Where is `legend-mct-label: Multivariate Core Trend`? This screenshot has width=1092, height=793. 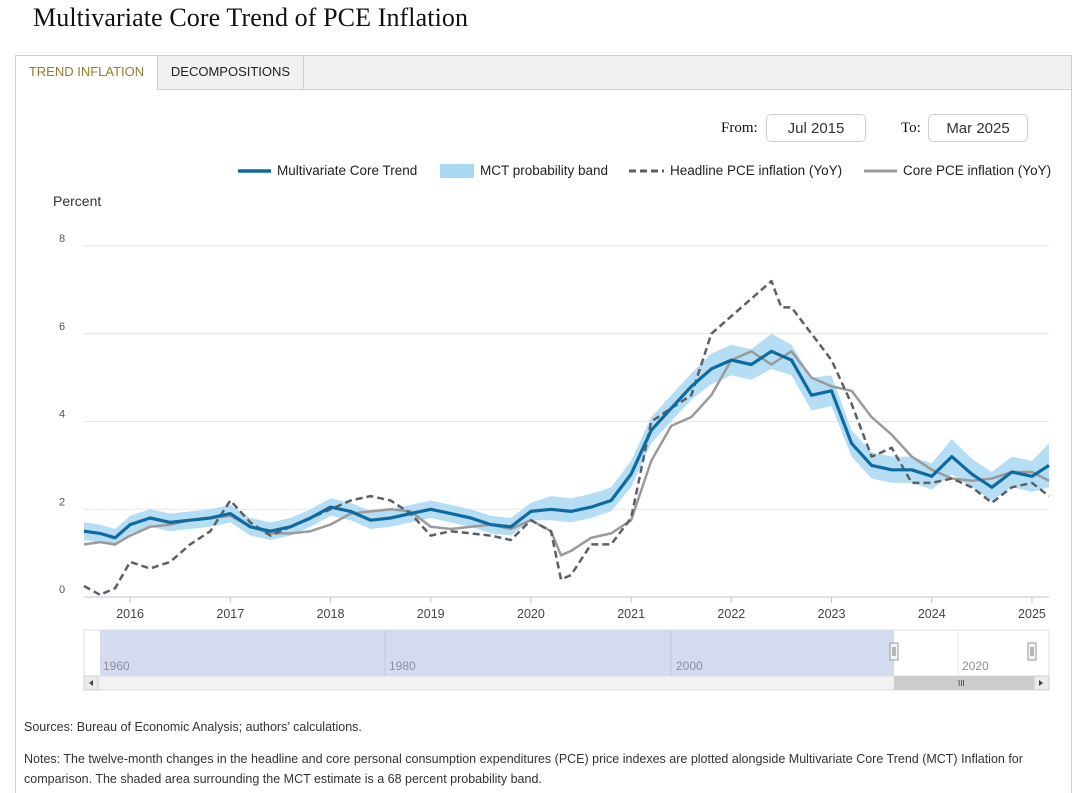
legend-mct-label: Multivariate Core Trend is located at coordinates (347, 170).